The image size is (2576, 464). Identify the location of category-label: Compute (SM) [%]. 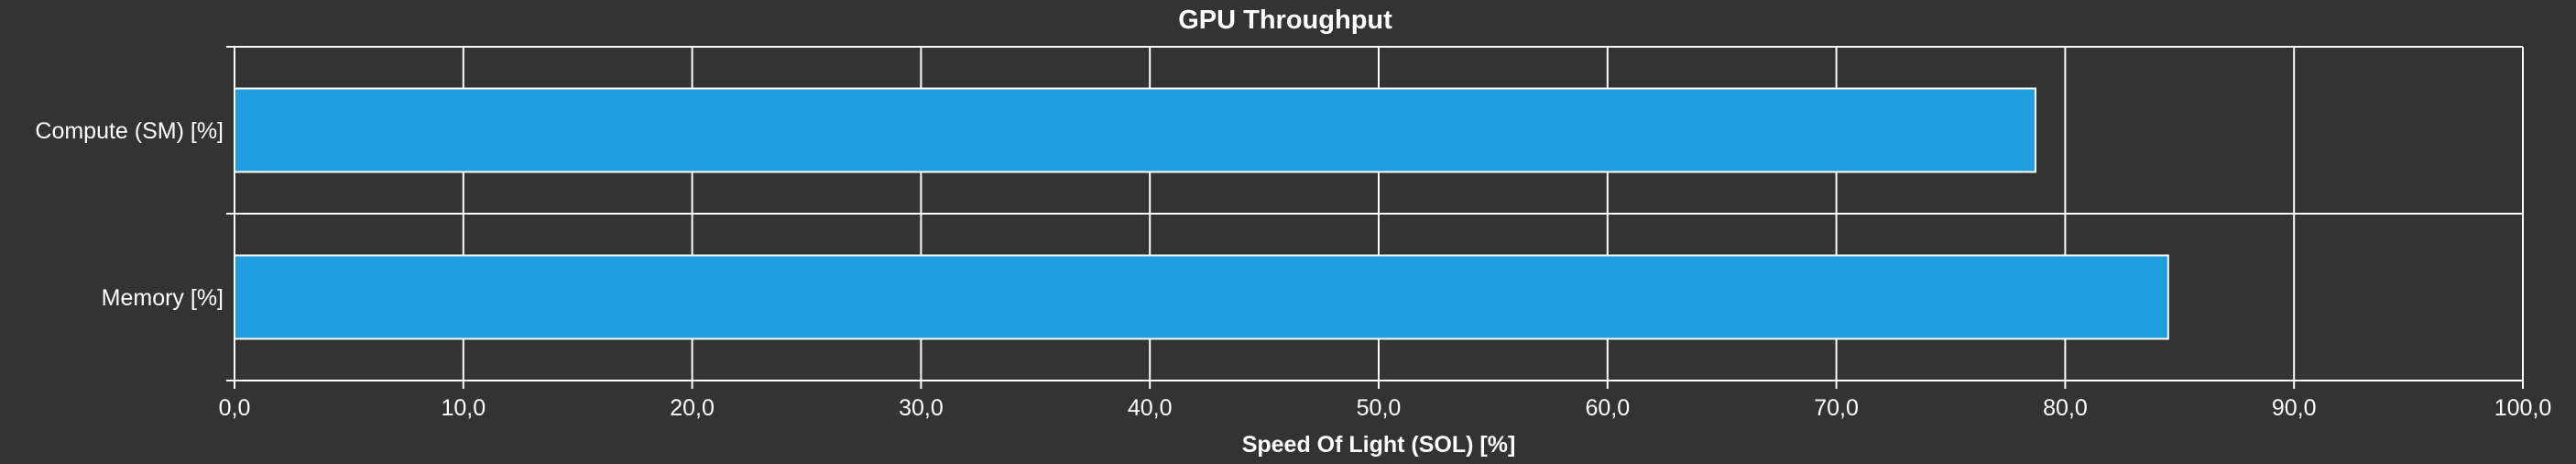
(130, 131).